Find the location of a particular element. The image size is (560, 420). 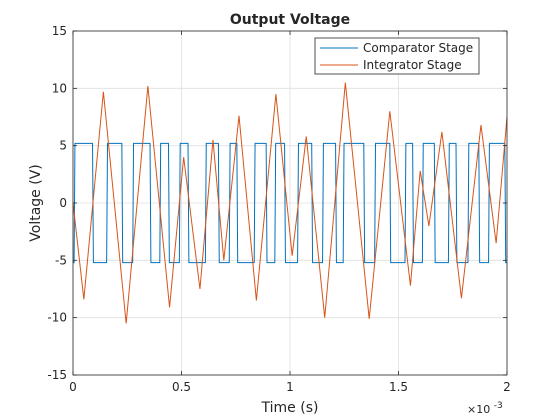

x-axis-multiplier: ×10 -3 is located at coordinates (485, 408).